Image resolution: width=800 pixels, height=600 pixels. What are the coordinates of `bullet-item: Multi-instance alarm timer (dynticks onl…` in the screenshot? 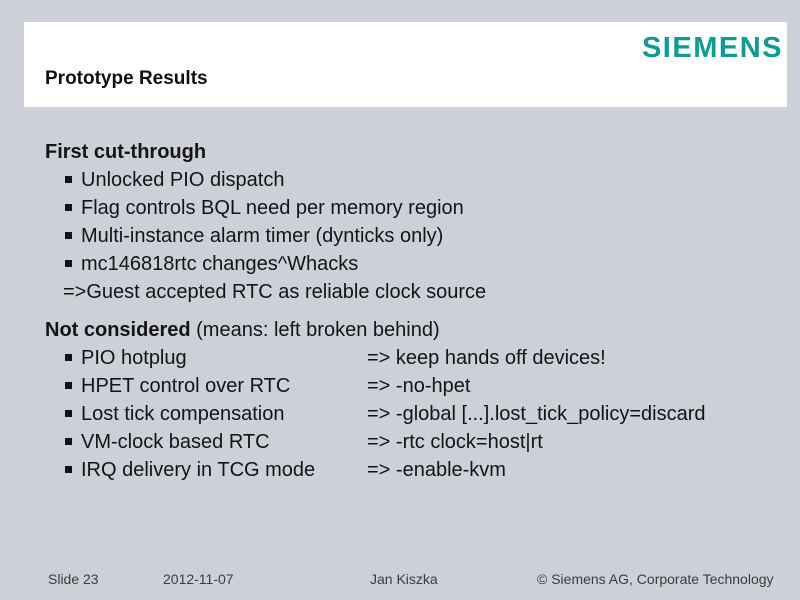 It's located at (415, 236).